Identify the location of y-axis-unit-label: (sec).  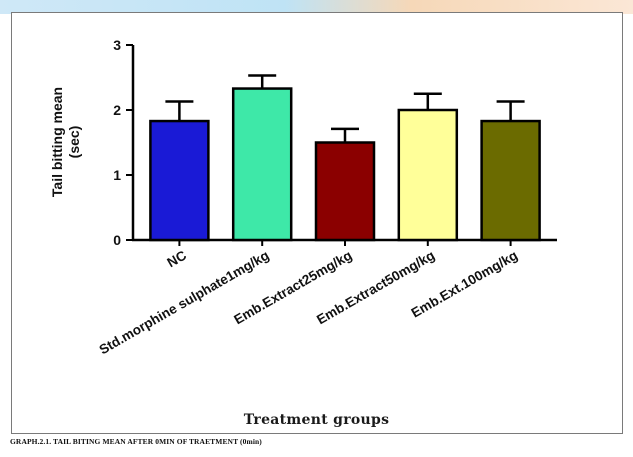
(74, 142).